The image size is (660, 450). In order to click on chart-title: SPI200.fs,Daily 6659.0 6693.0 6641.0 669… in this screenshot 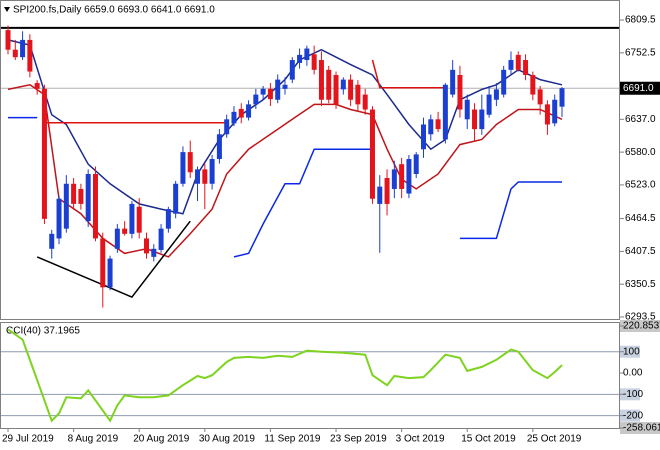, I will do `click(114, 10)`.